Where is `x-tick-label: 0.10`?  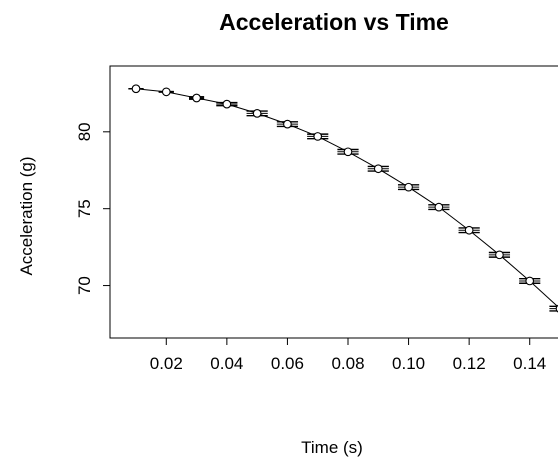
x-tick-label: 0.10 is located at coordinates (408, 363).